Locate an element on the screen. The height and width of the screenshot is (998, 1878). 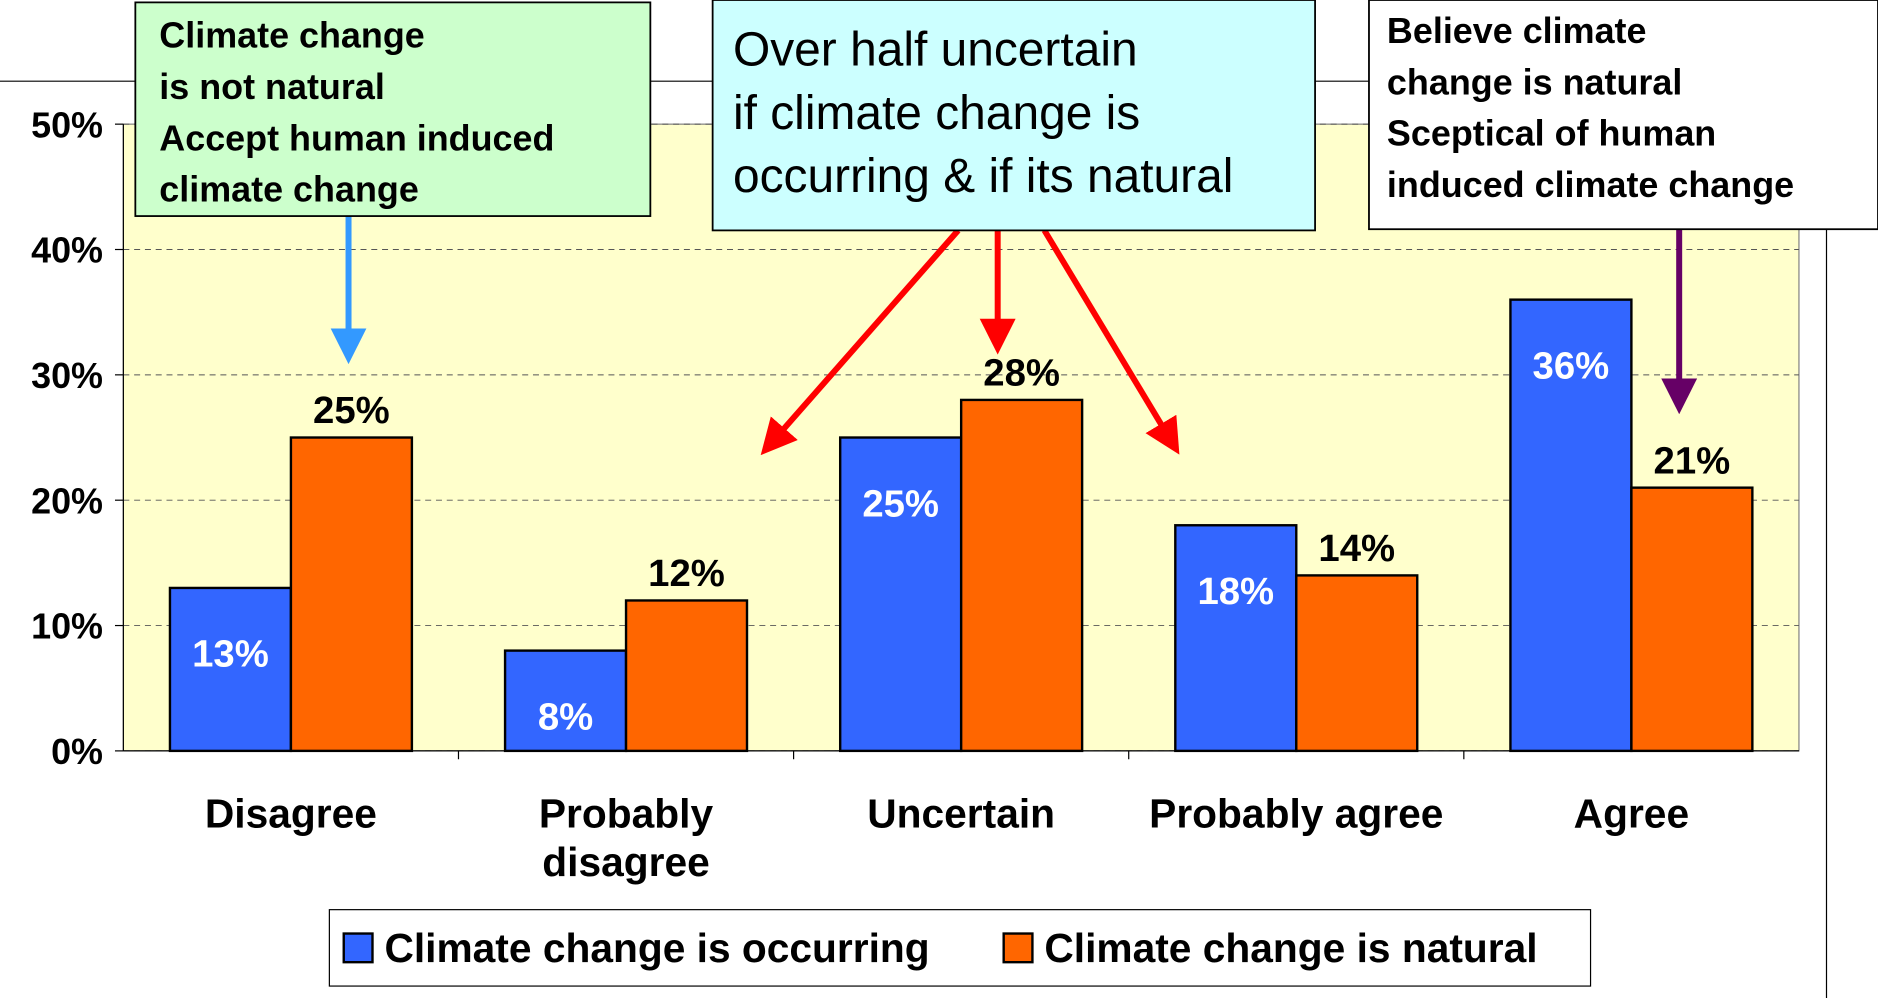
annotation-text: if climate change is is located at coordinates (936, 113).